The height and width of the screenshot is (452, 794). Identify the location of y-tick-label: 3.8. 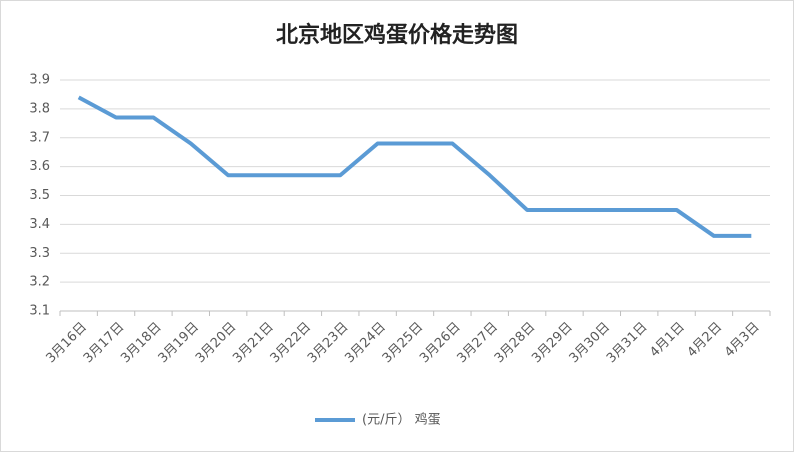
(39, 108).